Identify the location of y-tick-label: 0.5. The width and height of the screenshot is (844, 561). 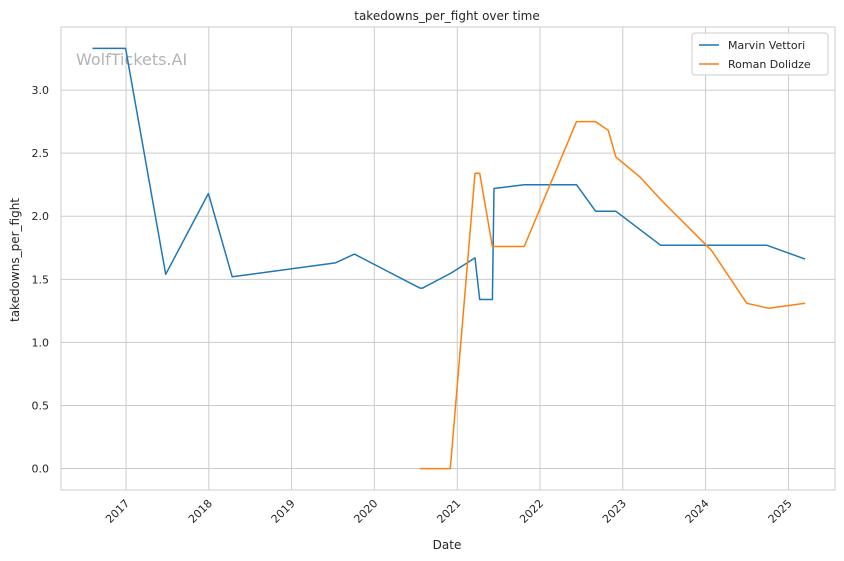
(41, 405).